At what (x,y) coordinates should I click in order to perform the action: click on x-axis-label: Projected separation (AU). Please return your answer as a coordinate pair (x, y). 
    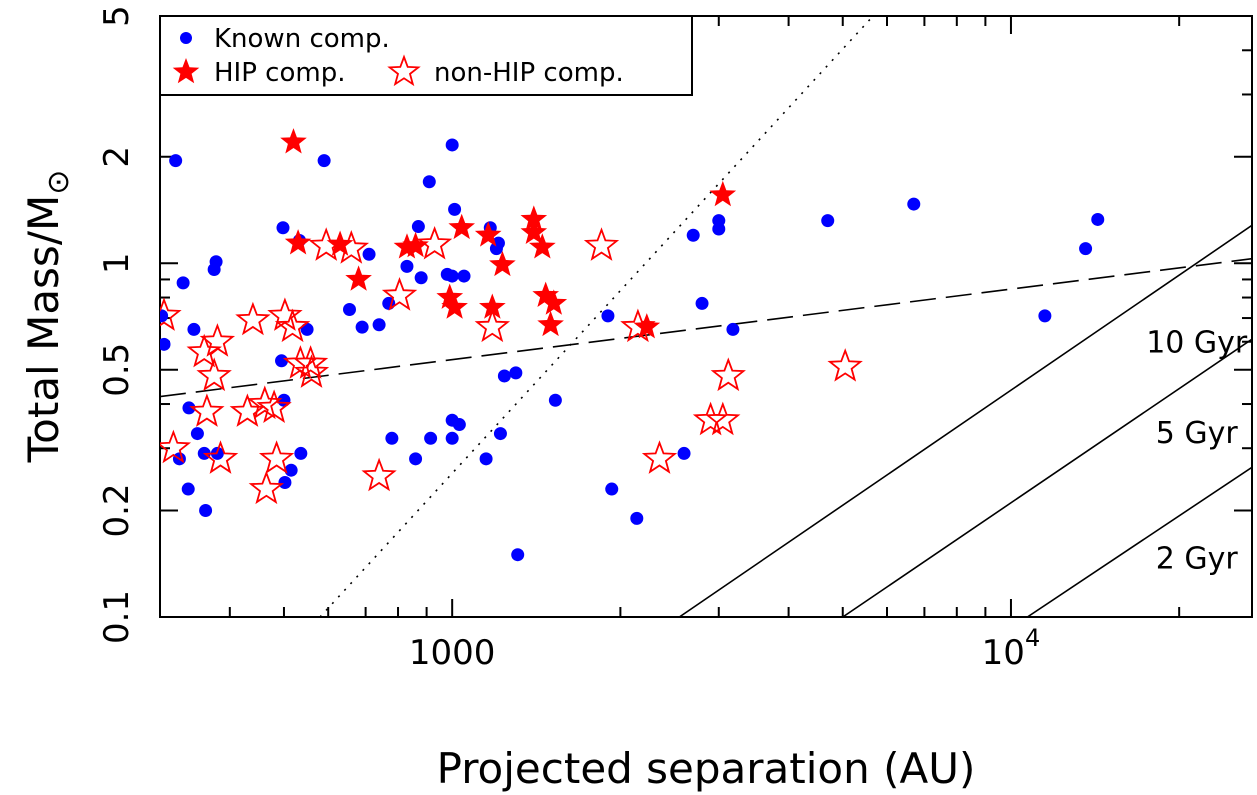
    Looking at the image, I should click on (706, 768).